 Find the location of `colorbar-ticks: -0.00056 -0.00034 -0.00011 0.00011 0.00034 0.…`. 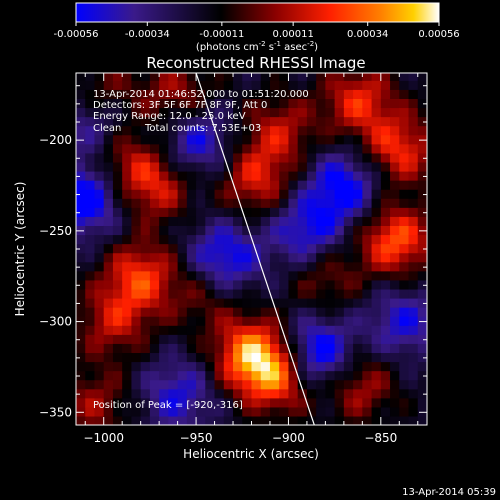

colorbar-ticks: -0.00056 -0.00034 -0.00011 0.00011 0.00034 0.… is located at coordinates (257, 31).